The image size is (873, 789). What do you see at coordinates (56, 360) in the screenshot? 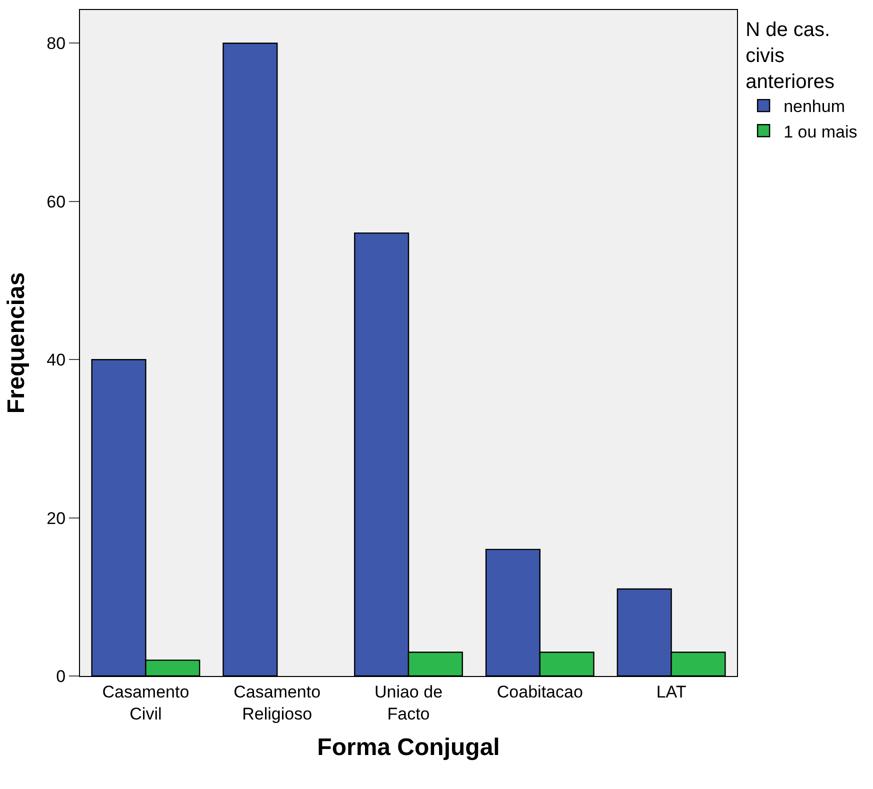
I see `y-tick-label: 40` at bounding box center [56, 360].